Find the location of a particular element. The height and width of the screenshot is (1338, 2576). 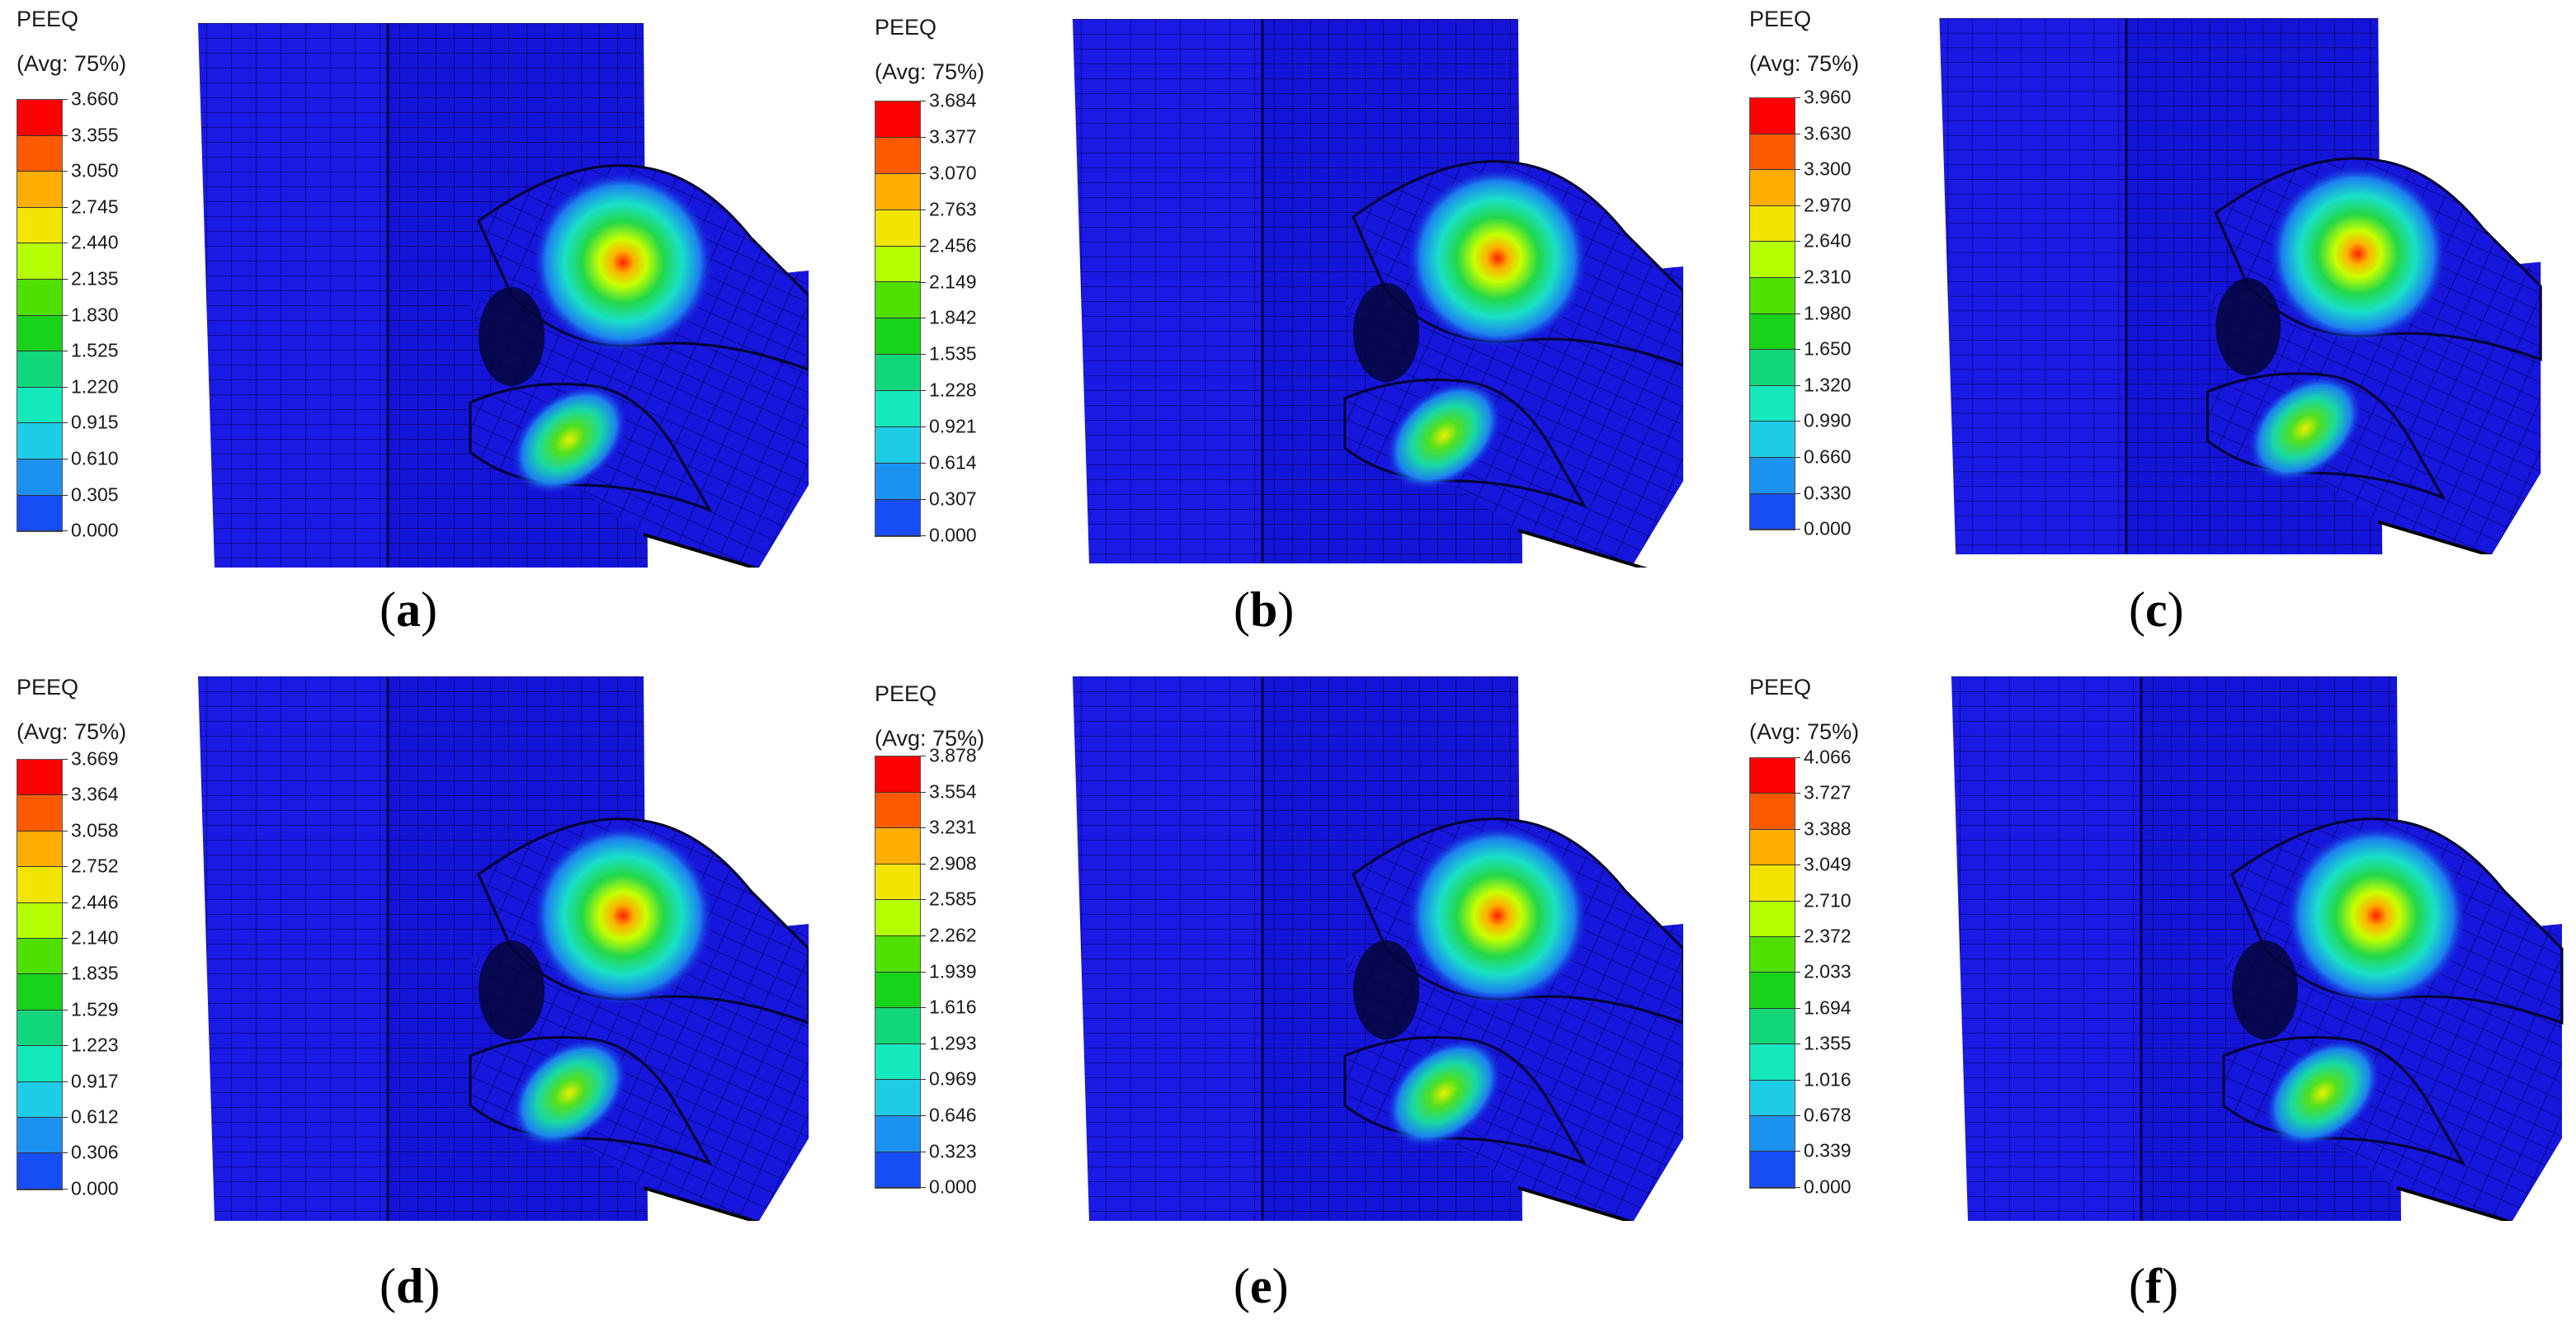

legend-tick-label: 0.646 is located at coordinates (953, 1115).